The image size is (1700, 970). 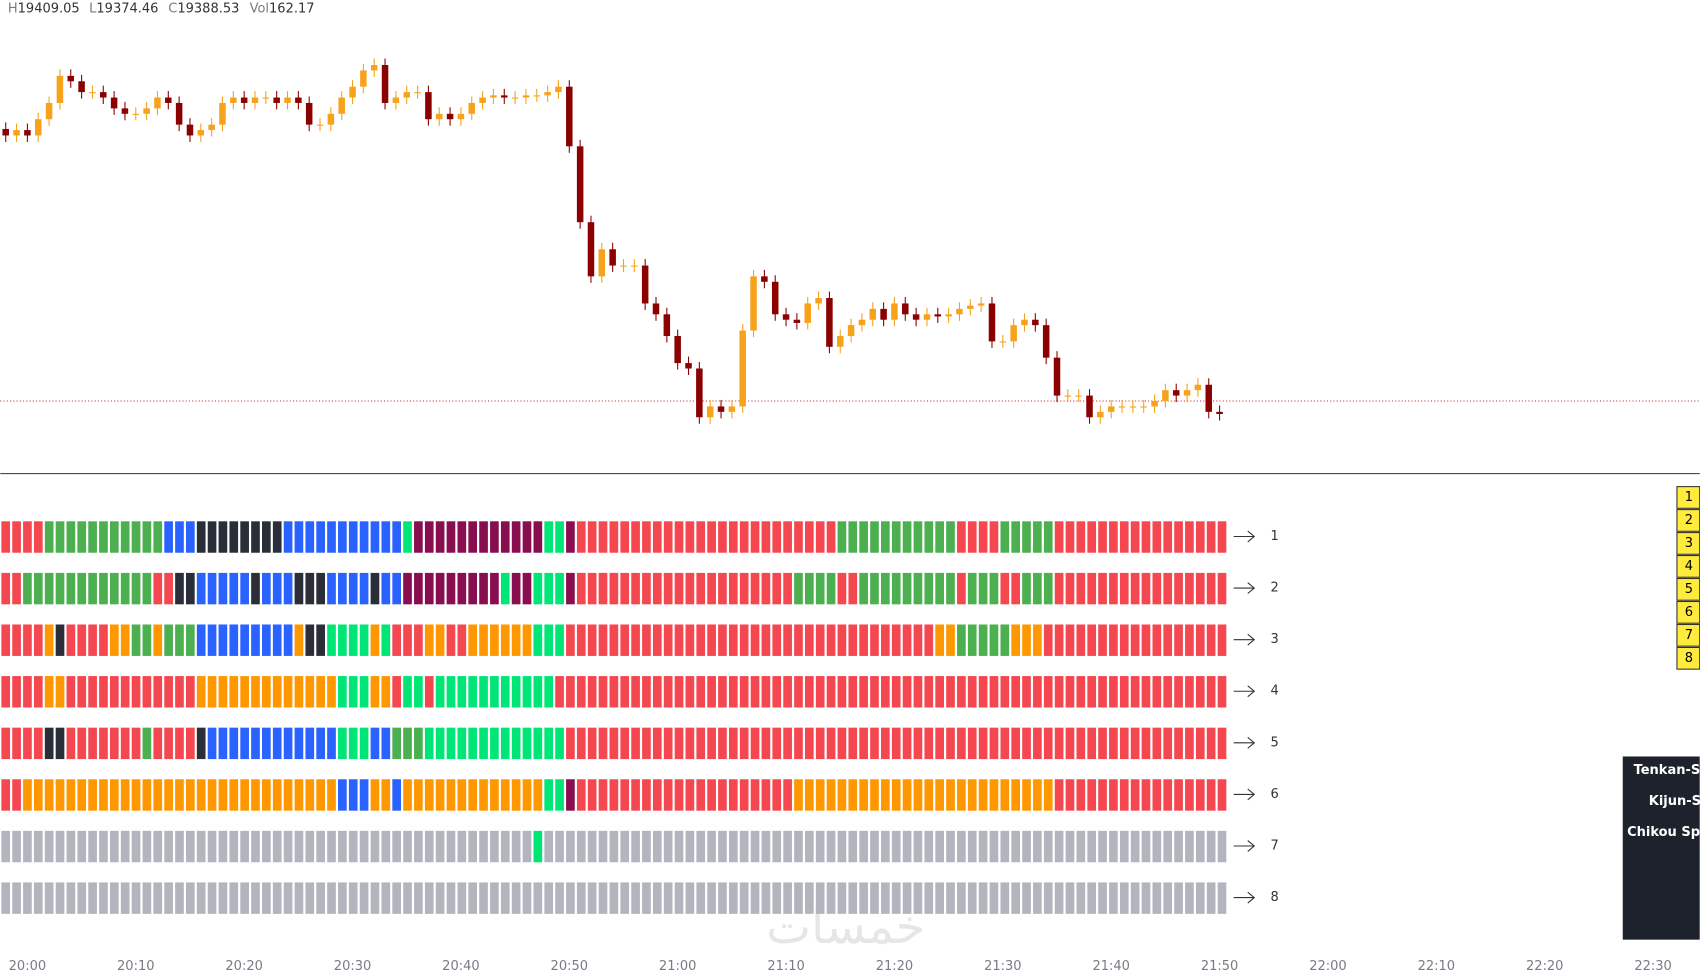 What do you see at coordinates (1275, 691) in the screenshot?
I see `row-label: 4` at bounding box center [1275, 691].